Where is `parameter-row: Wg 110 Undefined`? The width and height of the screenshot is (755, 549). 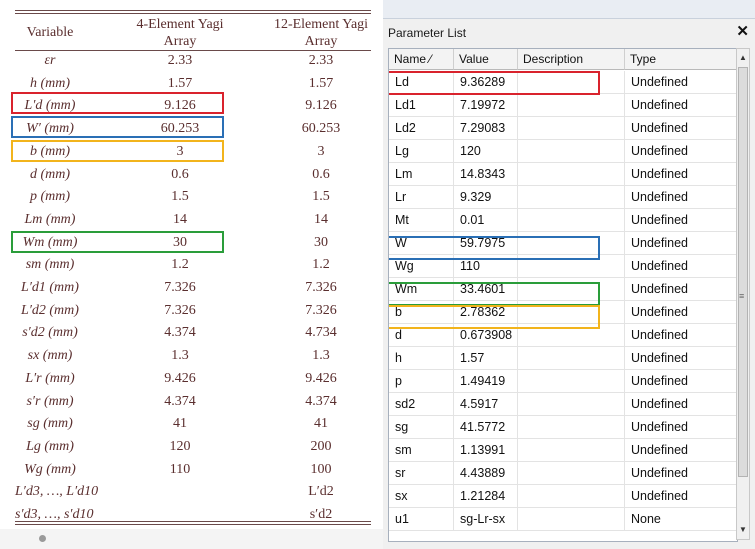
parameter-row: Wg 110 Undefined is located at coordinates (563, 266).